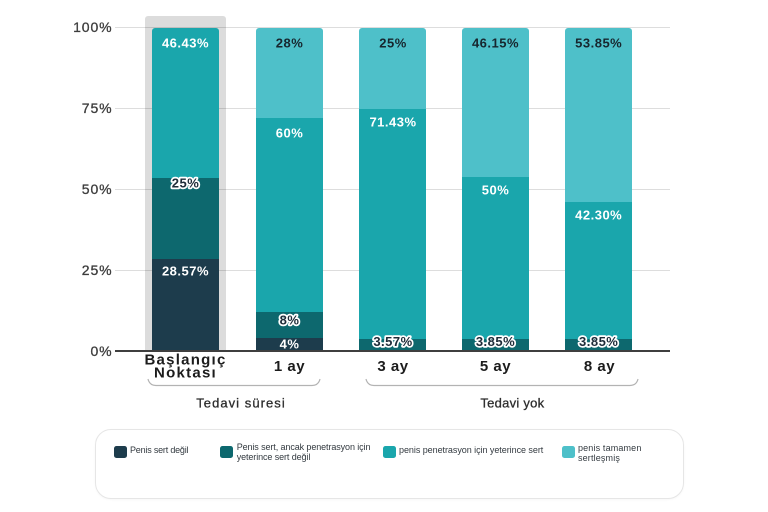 The width and height of the screenshot is (768, 512). Describe the element at coordinates (290, 320) in the screenshot. I see `svg-text: 8%` at that location.